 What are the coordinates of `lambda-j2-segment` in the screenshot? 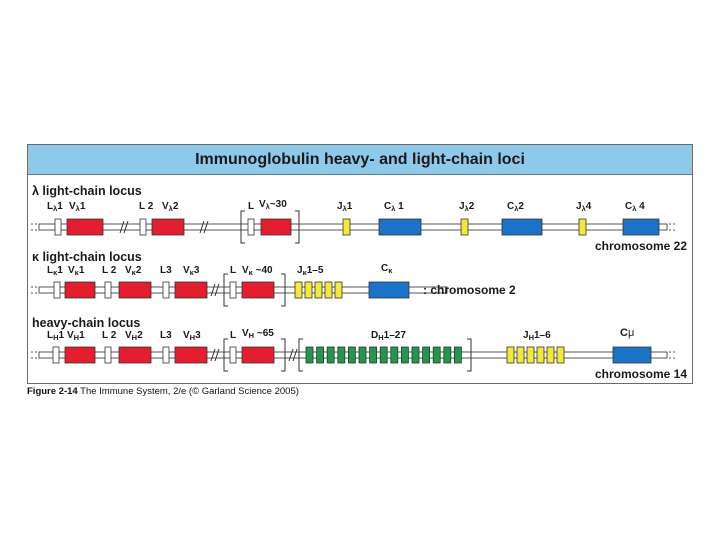 It's located at (464, 227).